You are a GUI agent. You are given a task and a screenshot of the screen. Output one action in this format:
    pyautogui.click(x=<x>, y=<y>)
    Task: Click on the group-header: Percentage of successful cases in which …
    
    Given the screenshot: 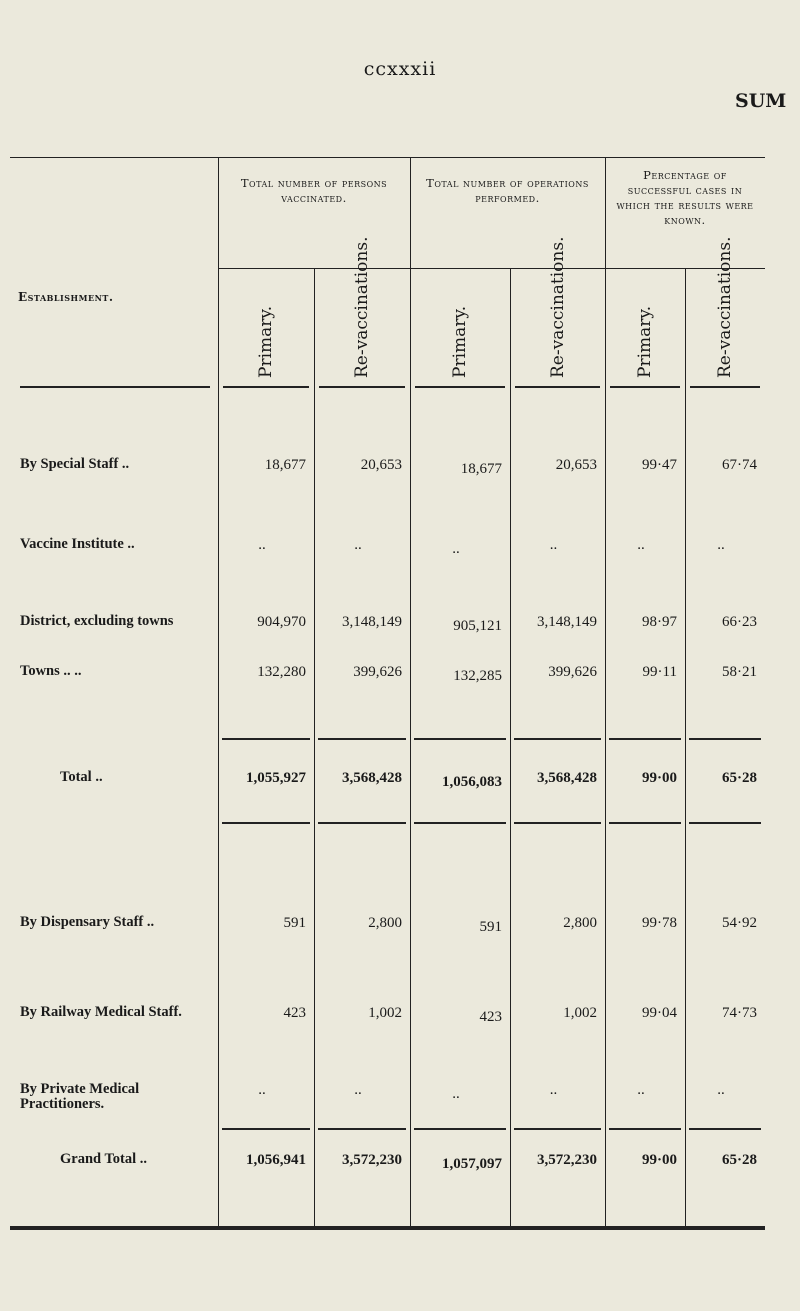 What is the action you would take?
    pyautogui.click(x=685, y=197)
    